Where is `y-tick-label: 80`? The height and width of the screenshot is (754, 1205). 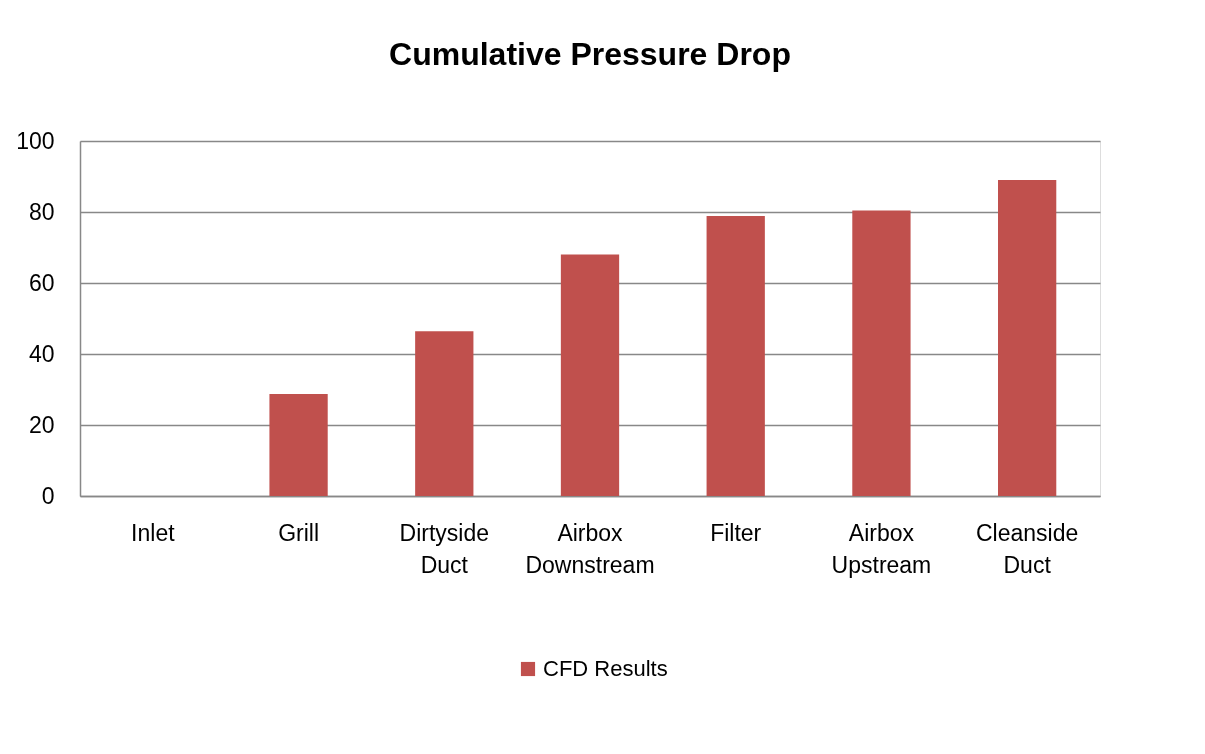 y-tick-label: 80 is located at coordinates (41, 211).